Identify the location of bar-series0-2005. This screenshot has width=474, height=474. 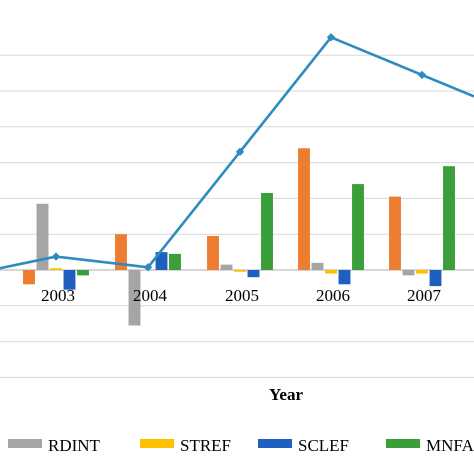
(213, 252).